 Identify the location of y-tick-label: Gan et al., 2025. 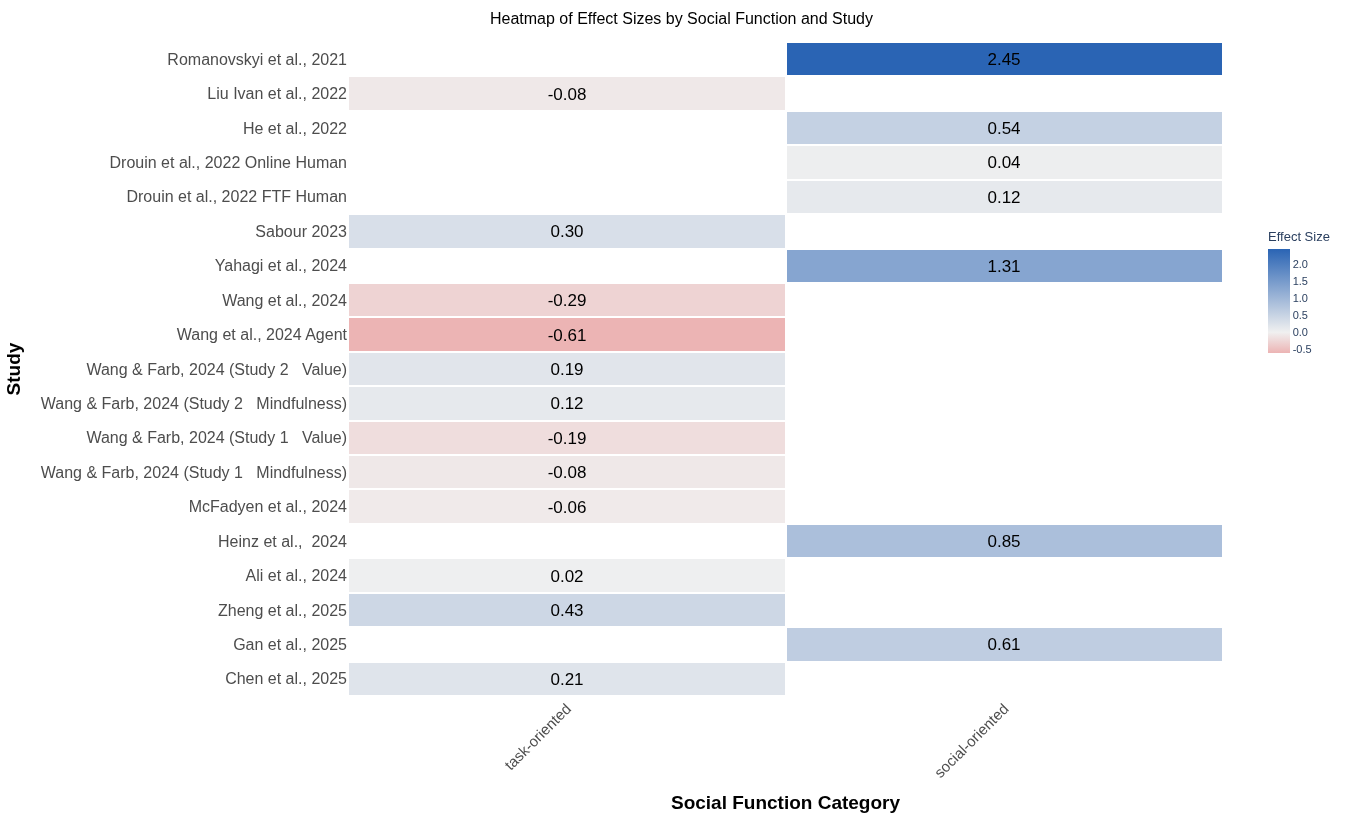
(290, 644).